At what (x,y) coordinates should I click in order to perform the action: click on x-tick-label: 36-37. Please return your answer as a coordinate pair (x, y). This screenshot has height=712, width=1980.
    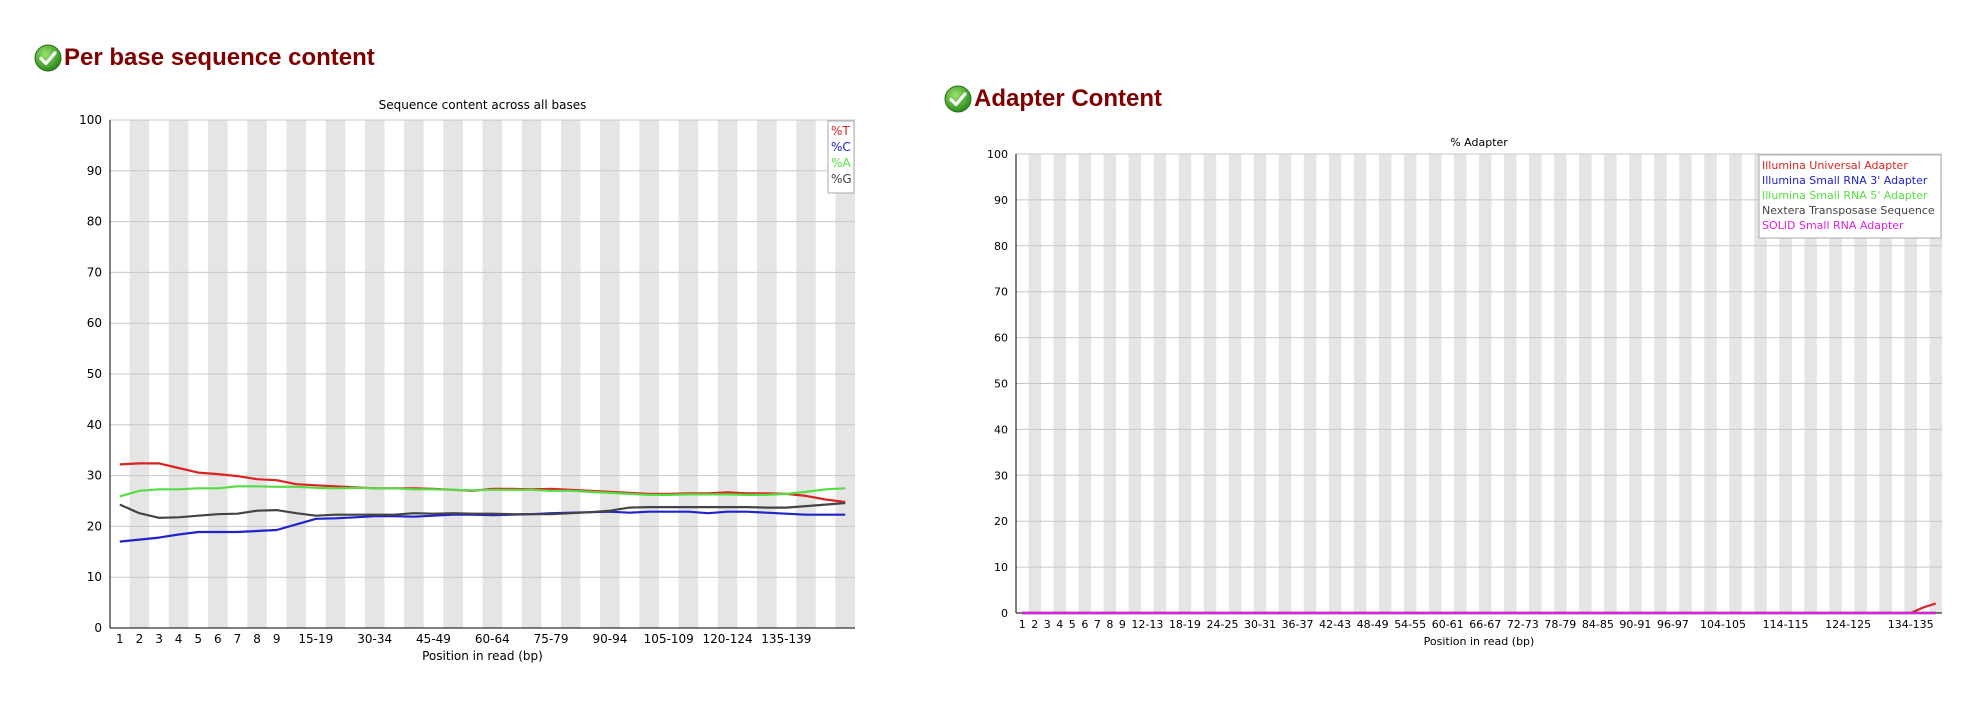
    Looking at the image, I should click on (1298, 624).